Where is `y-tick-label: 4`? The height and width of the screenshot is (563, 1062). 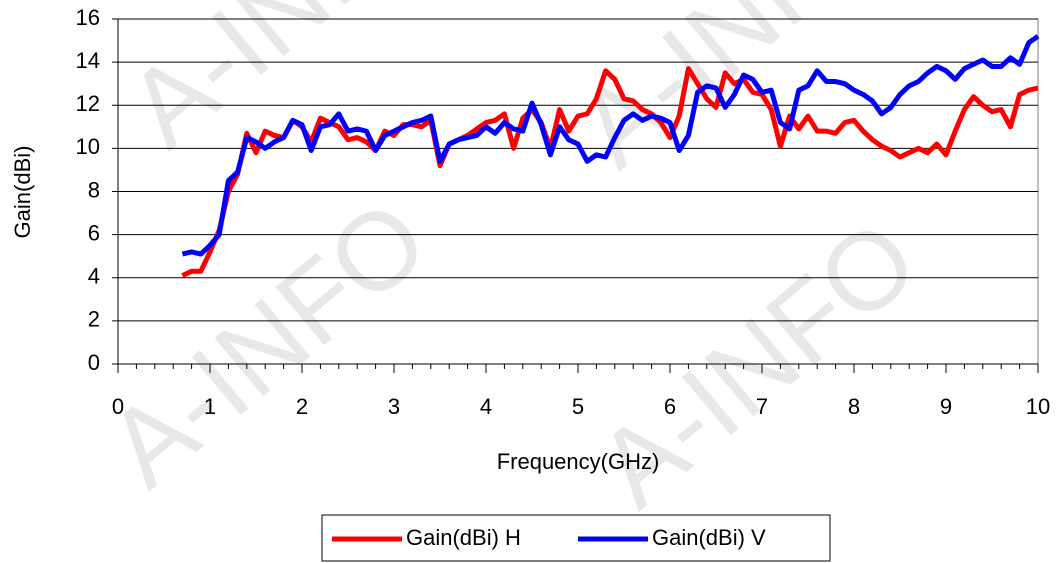 y-tick-label: 4 is located at coordinates (94, 276).